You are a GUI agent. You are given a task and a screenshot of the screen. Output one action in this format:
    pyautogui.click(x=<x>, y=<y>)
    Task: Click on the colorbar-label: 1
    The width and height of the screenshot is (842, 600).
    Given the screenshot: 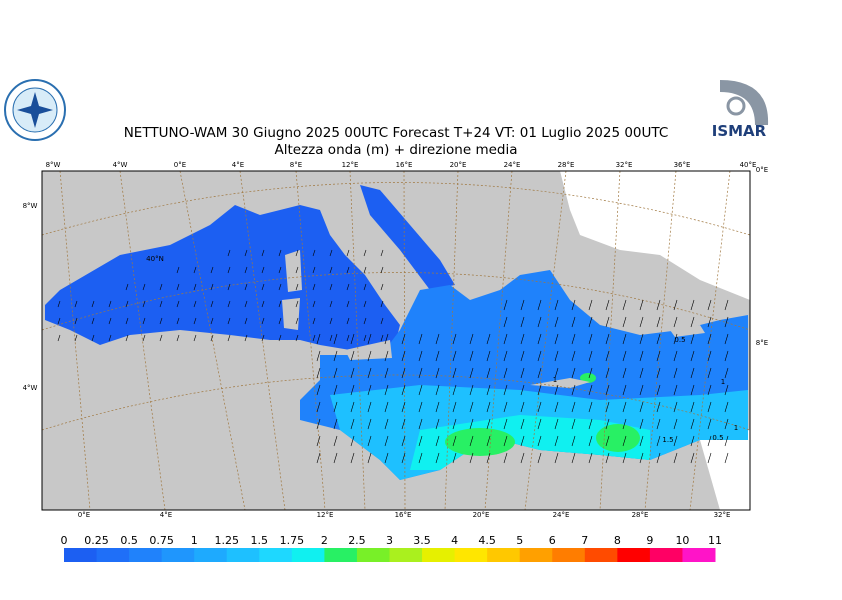 What is the action you would take?
    pyautogui.click(x=194, y=540)
    